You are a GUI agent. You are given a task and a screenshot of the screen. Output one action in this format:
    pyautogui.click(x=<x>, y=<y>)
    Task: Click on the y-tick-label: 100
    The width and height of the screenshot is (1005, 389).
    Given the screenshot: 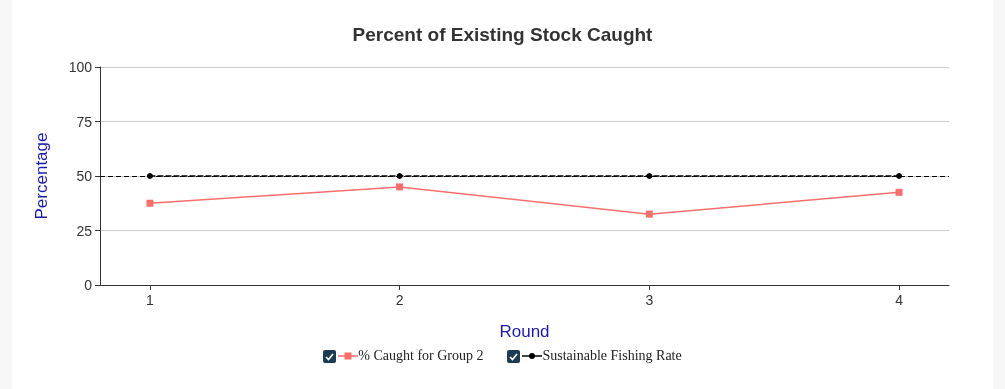 What is the action you would take?
    pyautogui.click(x=80, y=67)
    